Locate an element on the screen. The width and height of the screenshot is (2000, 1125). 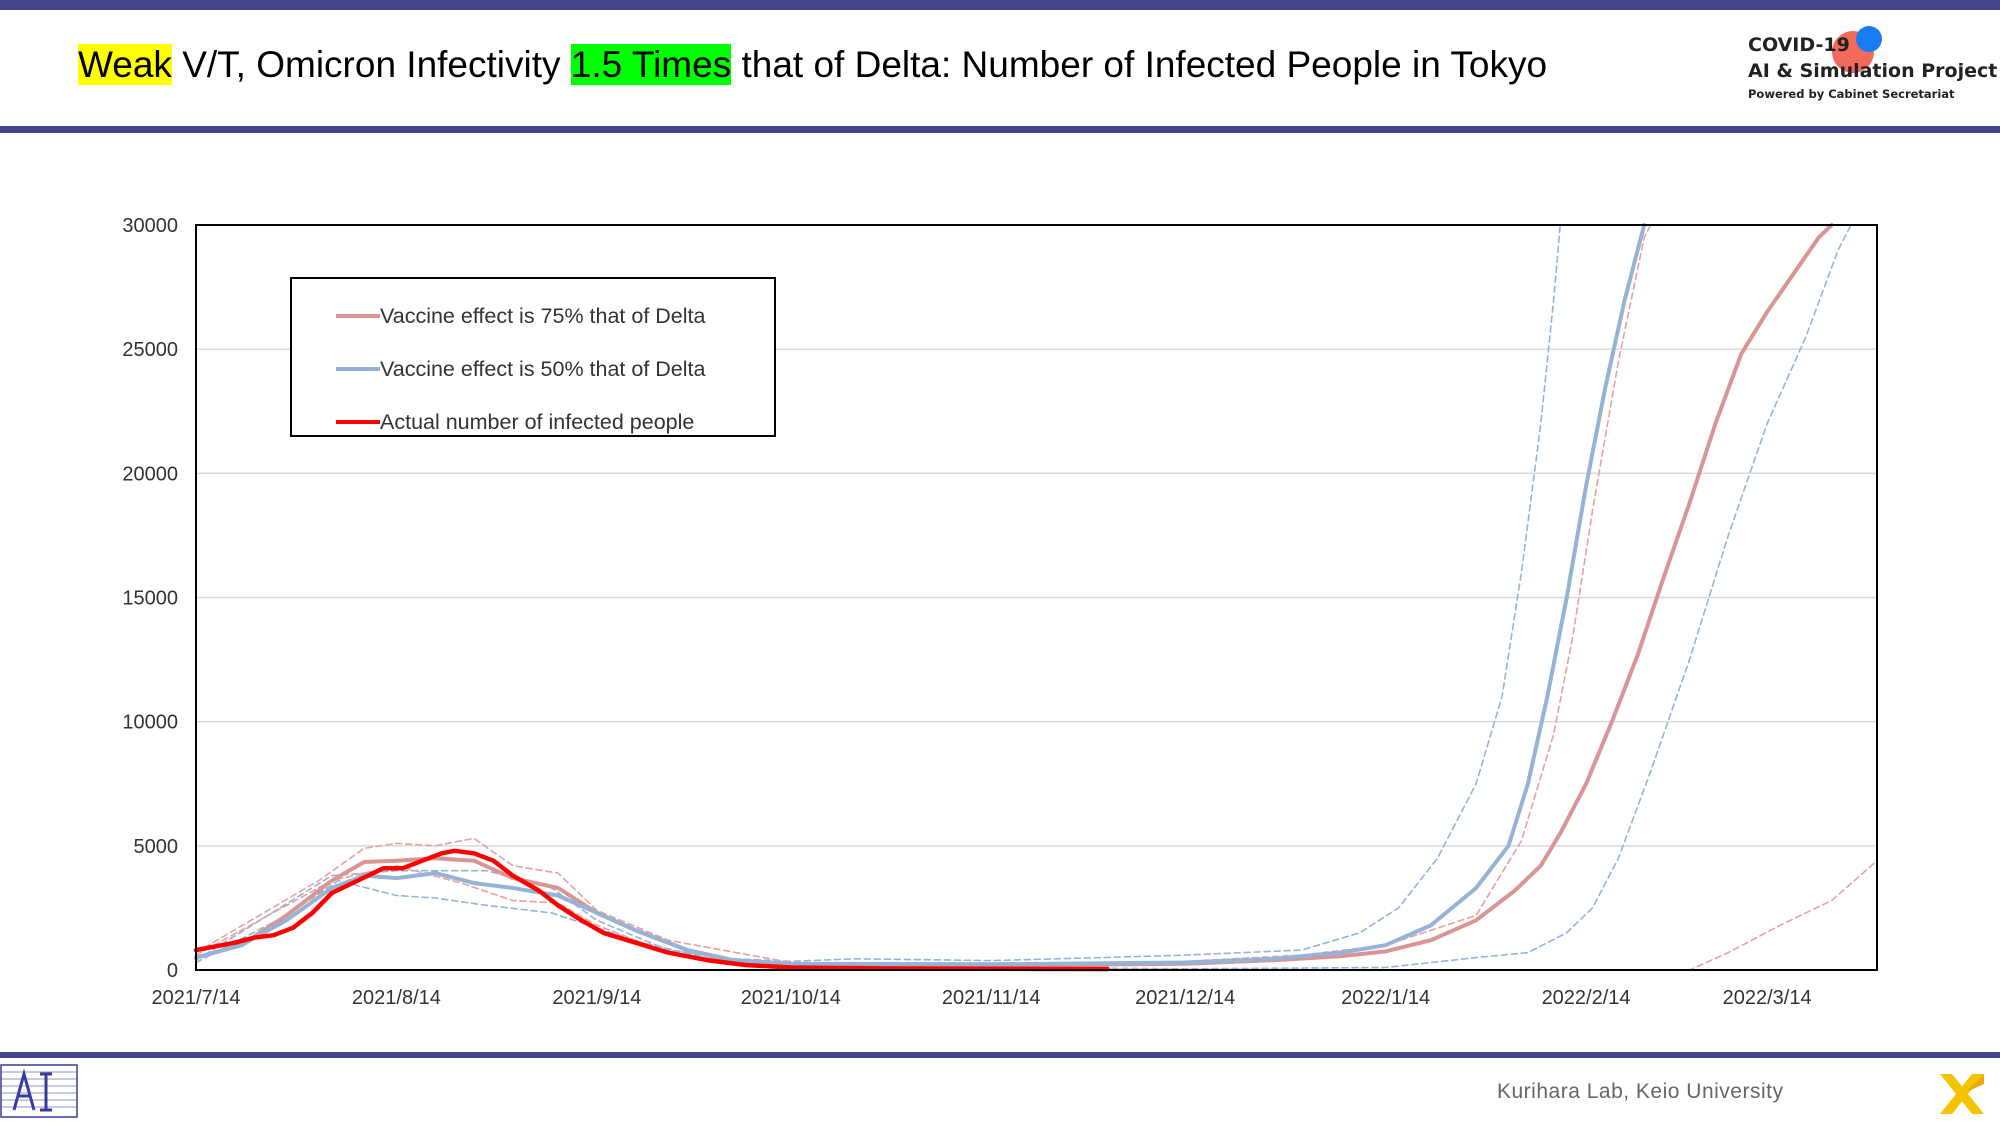
title-highlight-times: 1.5 Times is located at coordinates (651, 64).